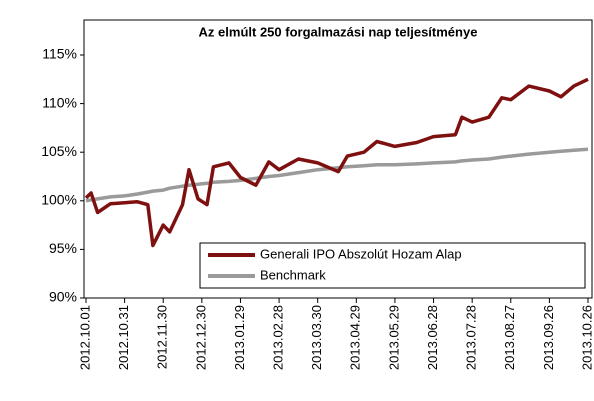 This screenshot has height=401, width=594. I want to click on x-tick-label: 2012.10.01, so click(84, 337).